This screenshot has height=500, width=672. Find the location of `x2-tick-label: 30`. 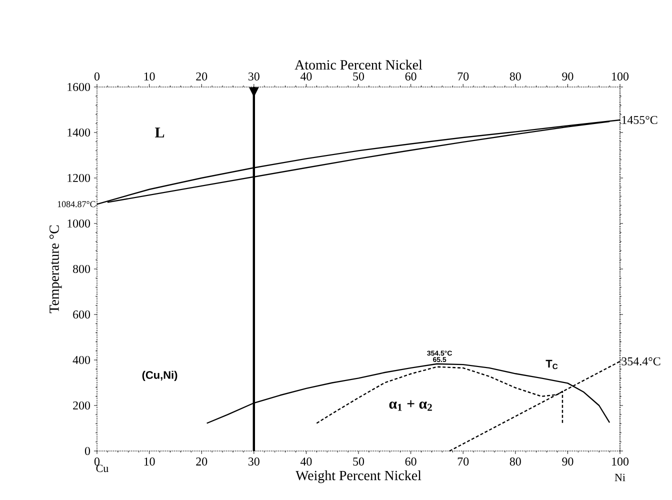

x2-tick-label: 30 is located at coordinates (254, 76).